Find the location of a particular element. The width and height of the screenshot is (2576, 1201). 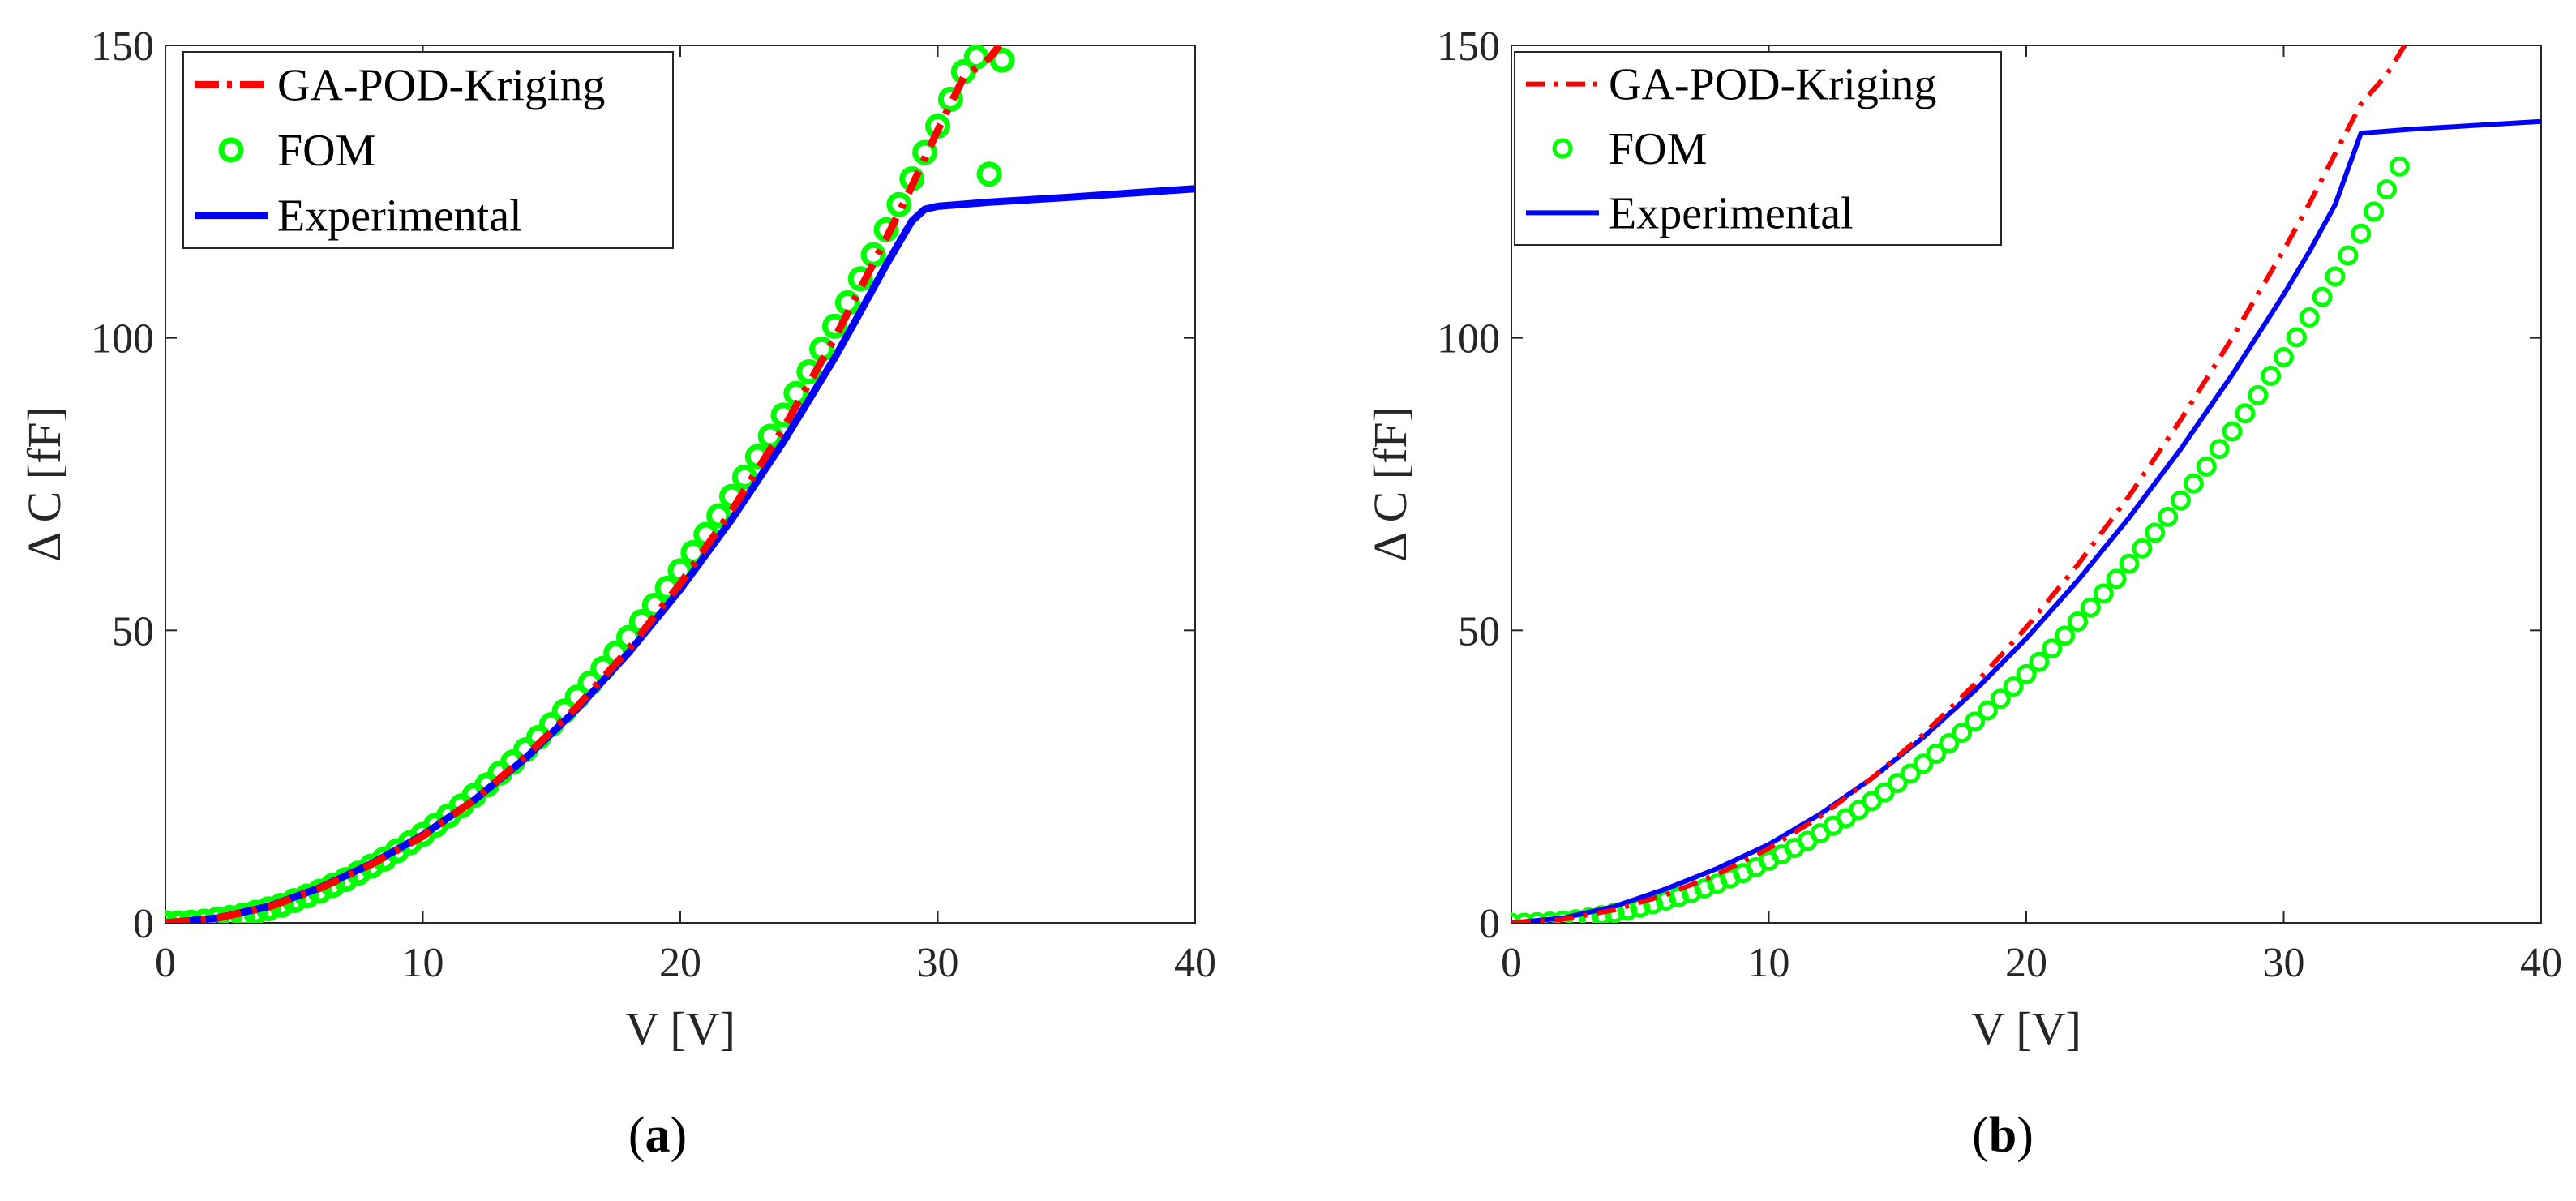

panel-caption: (b) is located at coordinates (2003, 1135).